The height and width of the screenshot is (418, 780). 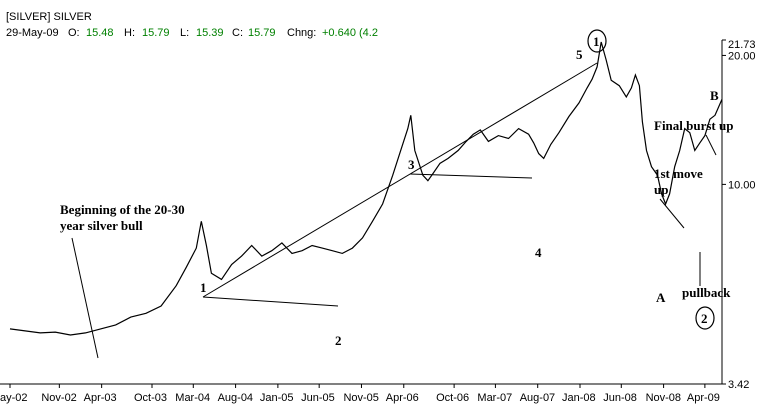 What do you see at coordinates (538, 252) in the screenshot?
I see `wave-label-4: 4` at bounding box center [538, 252].